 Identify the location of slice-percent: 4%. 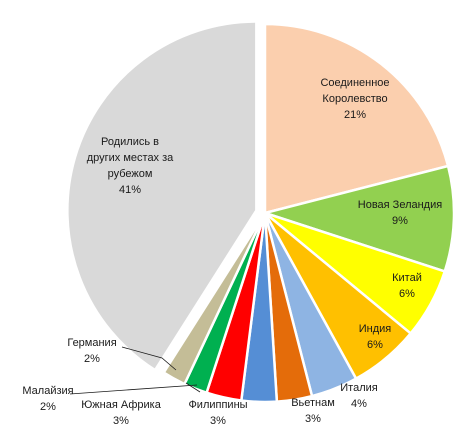
(359, 404).